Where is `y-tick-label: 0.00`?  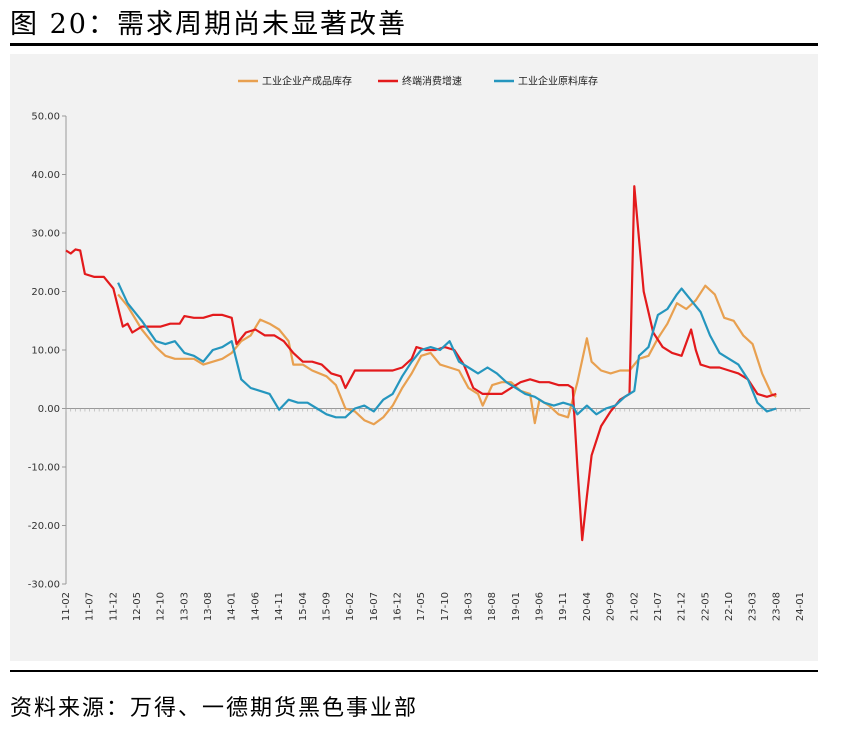 y-tick-label: 0.00 is located at coordinates (49, 409).